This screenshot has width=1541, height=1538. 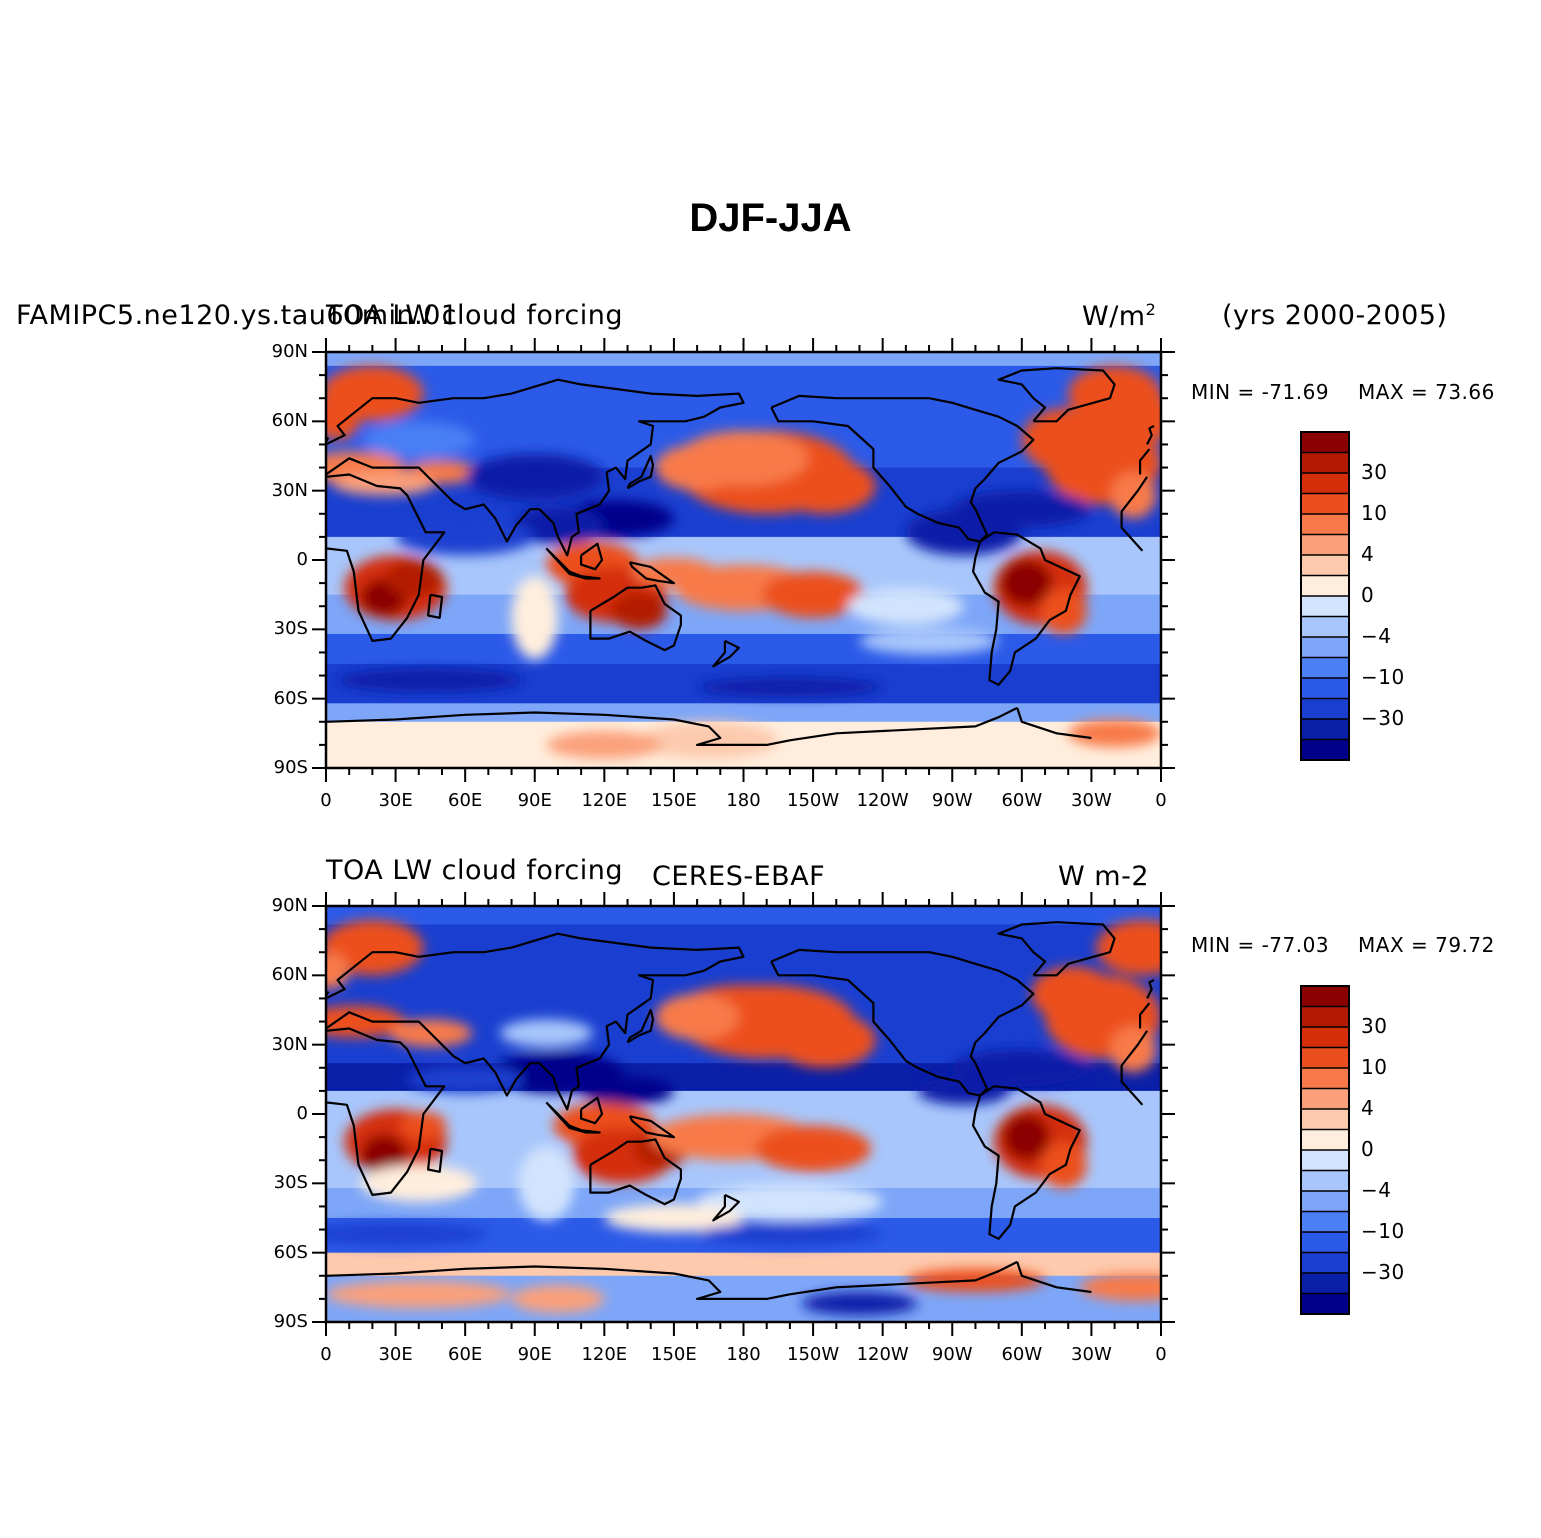 What do you see at coordinates (1376, 636) in the screenshot?
I see `panel1-colorbar-label: −4` at bounding box center [1376, 636].